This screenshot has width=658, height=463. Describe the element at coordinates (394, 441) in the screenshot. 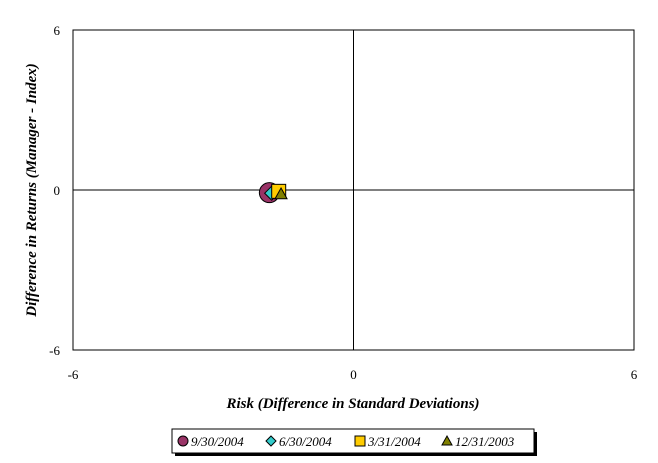

I see `legend-label: 3/31/2004` at that location.